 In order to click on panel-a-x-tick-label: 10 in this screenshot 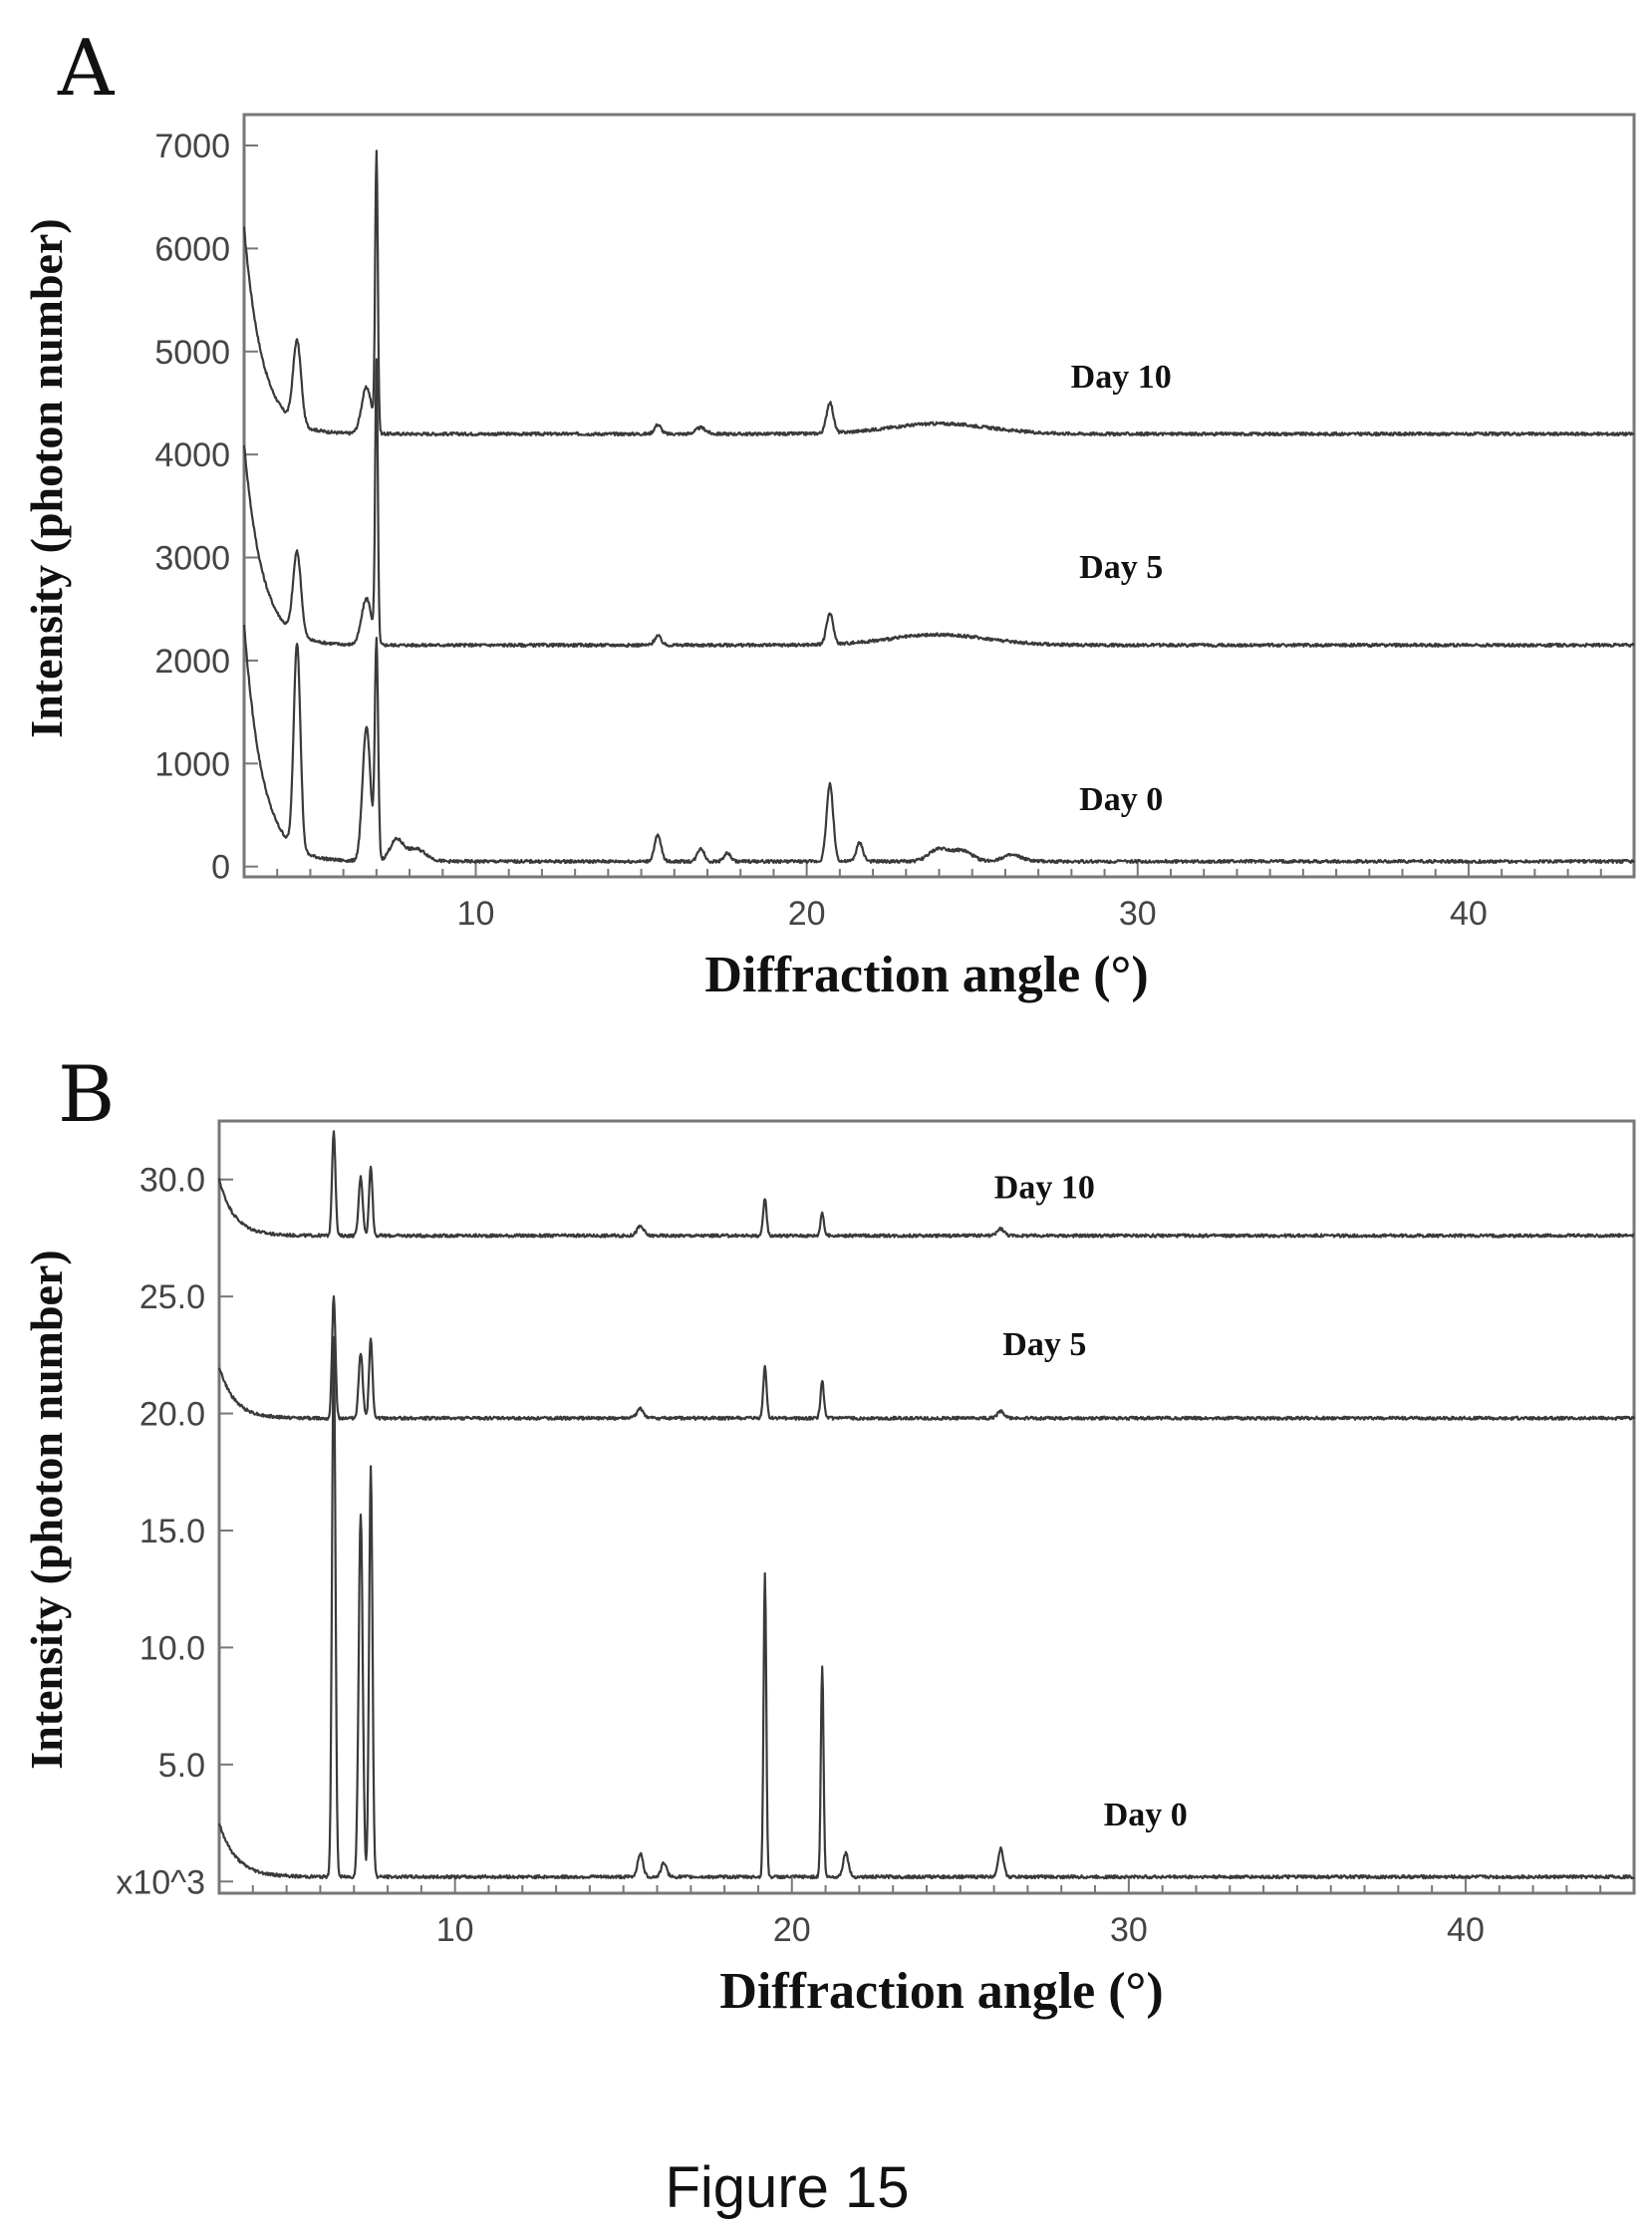, I will do `click(476, 914)`.